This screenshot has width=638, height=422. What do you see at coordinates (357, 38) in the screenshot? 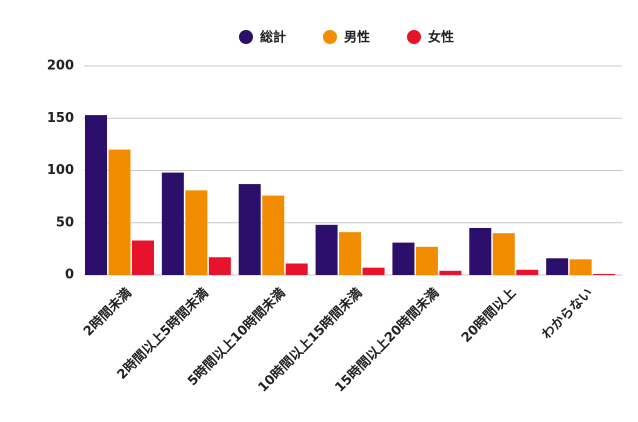
I see `legend-label: 男性` at bounding box center [357, 38].